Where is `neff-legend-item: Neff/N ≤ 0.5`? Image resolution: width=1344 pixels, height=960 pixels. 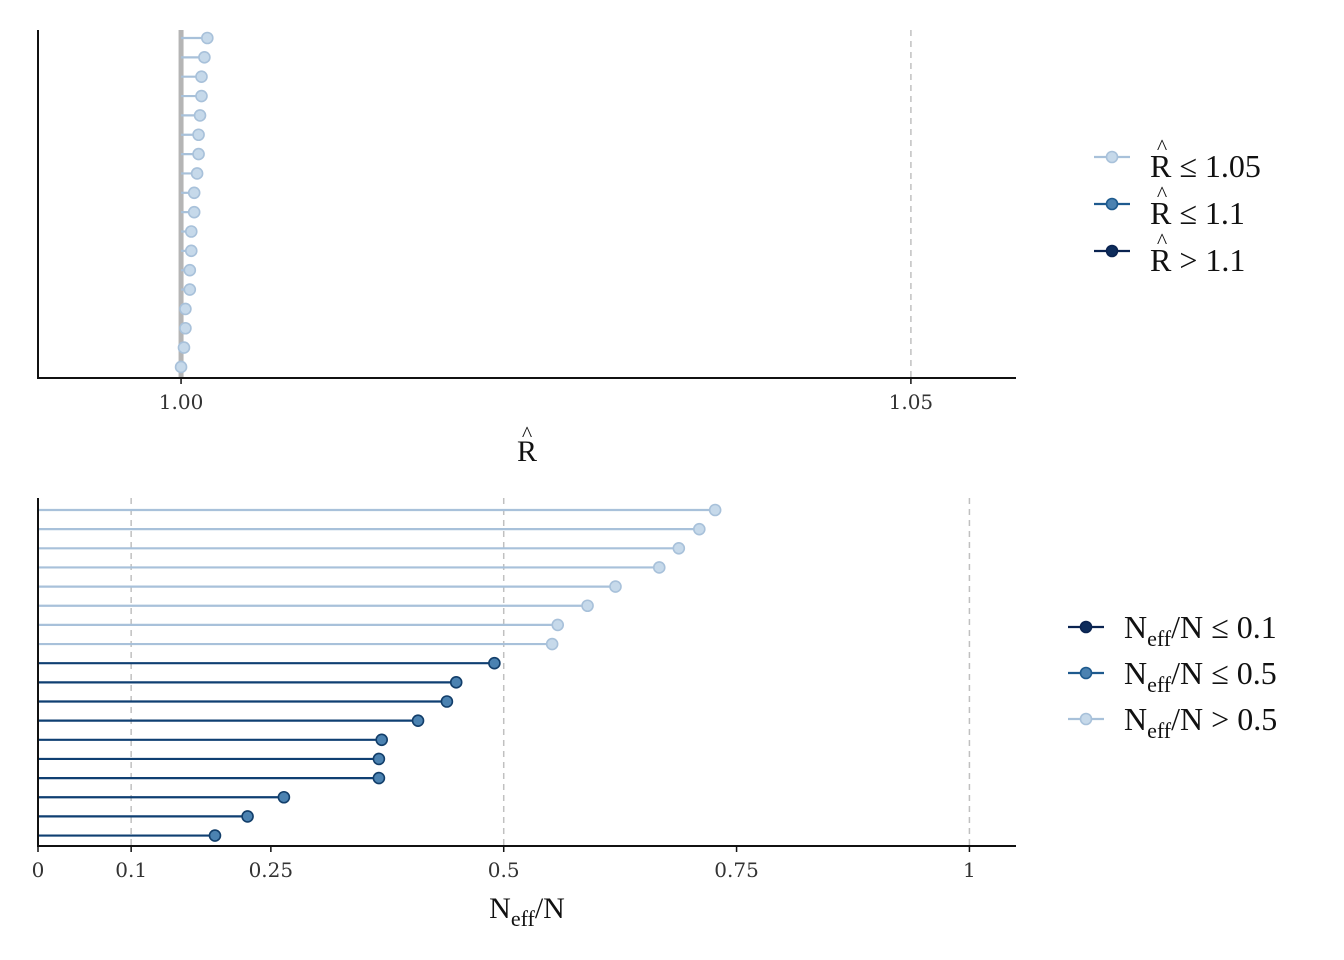 neff-legend-item: Neff/N ≤ 0.5 is located at coordinates (1172, 676).